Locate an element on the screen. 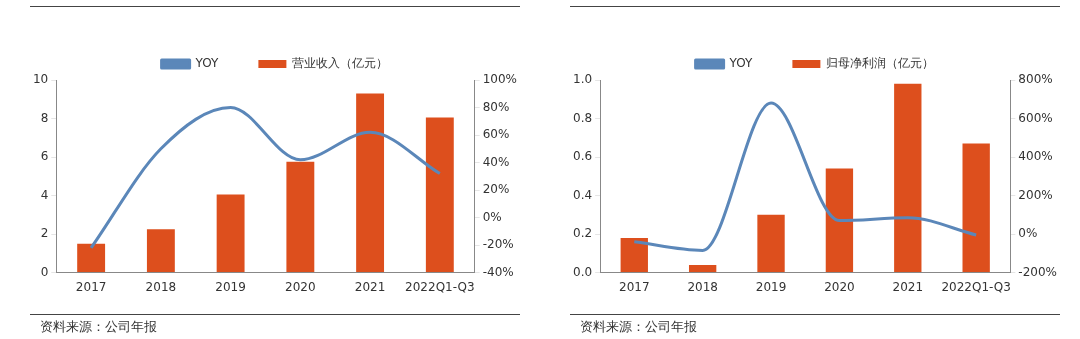 This screenshot has height=339, width=1080. y-tick-label: 6 is located at coordinates (44, 156).